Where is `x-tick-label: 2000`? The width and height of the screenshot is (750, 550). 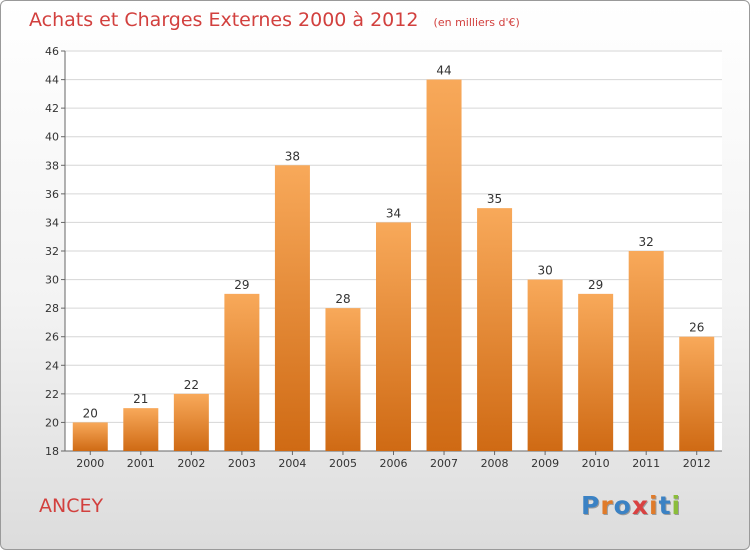 x-tick-label: 2000 is located at coordinates (90, 463).